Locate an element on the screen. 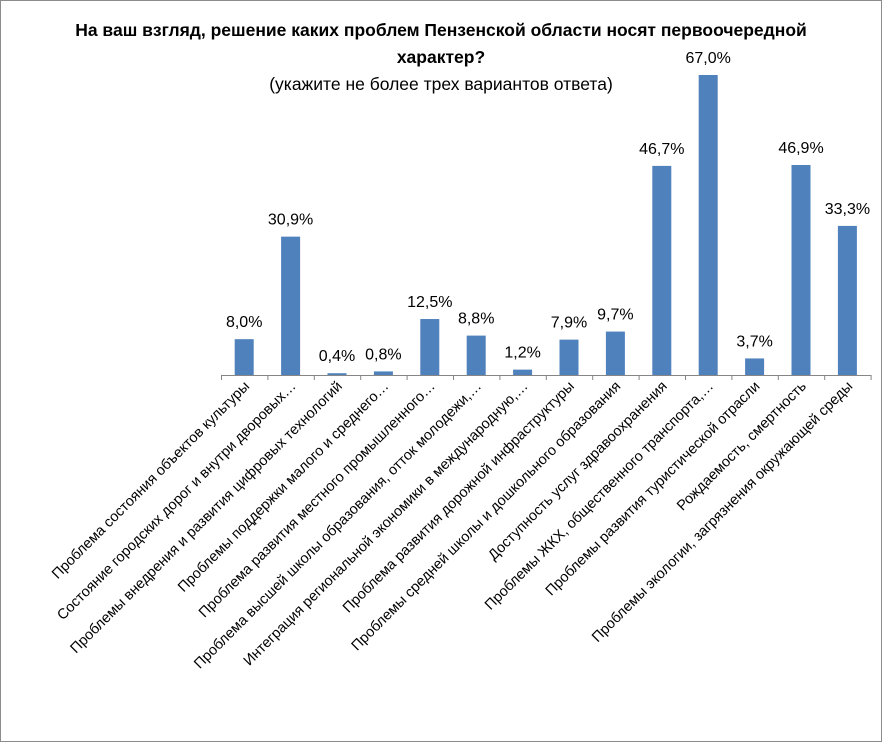 The image size is (882, 742). data-label: 8,0% is located at coordinates (244, 322).